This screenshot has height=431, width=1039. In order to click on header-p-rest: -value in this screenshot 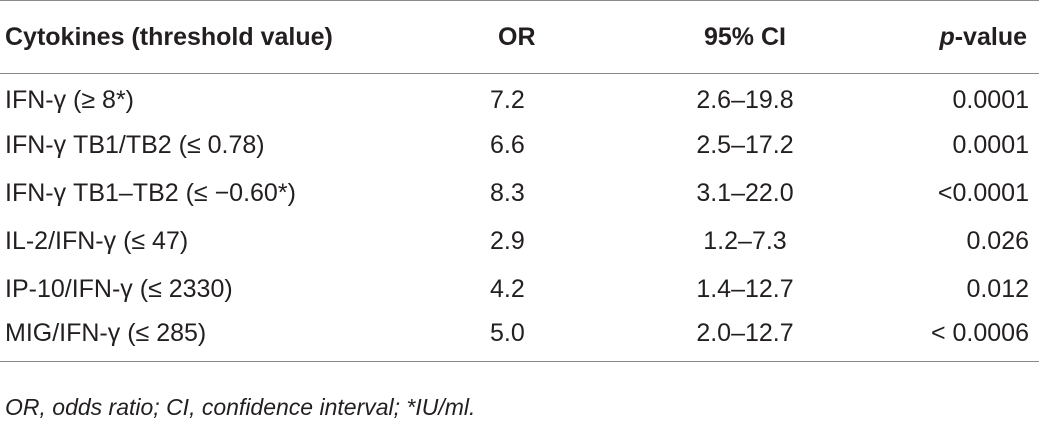, I will do `click(990, 36)`.